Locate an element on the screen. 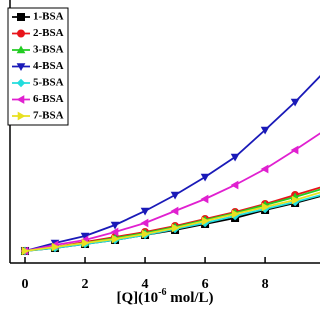 This screenshot has width=320, height=320. x-tick-label: 2 is located at coordinates (85, 284).